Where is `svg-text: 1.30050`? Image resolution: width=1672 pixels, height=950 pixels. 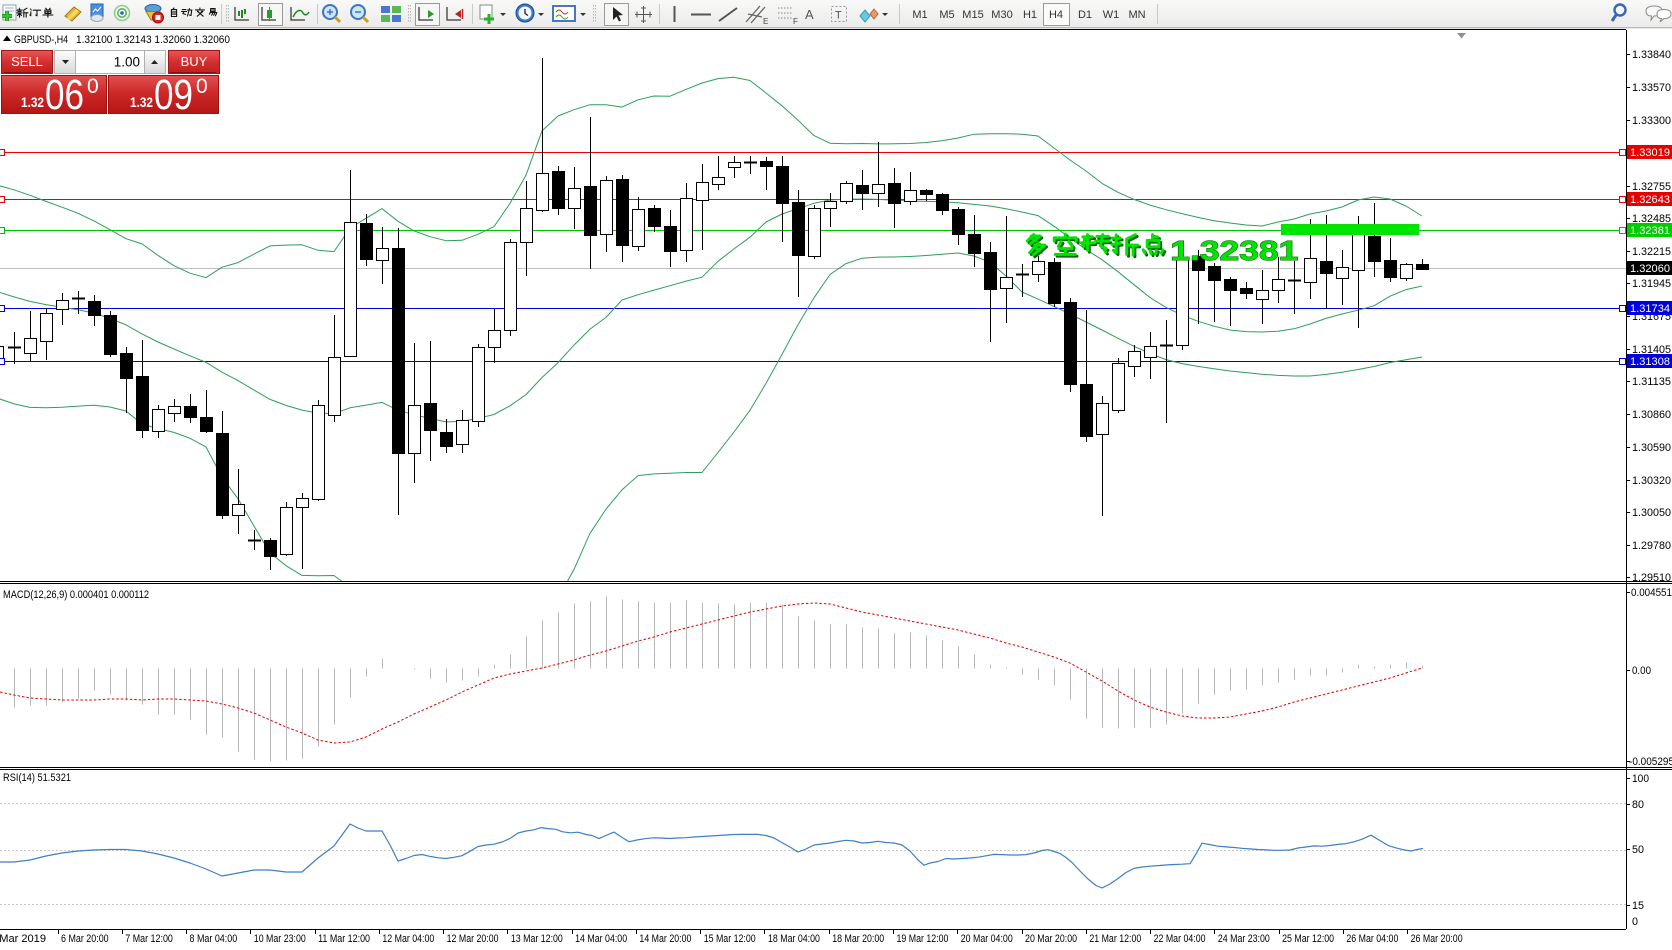
svg-text: 1.30050 is located at coordinates (1651, 513).